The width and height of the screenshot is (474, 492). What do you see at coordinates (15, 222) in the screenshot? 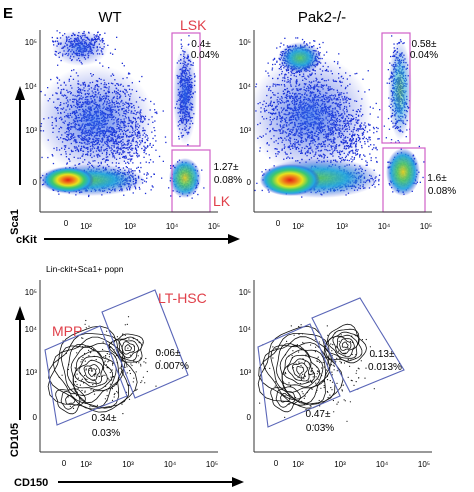
I see `y-axis-label-sca1: Sca1` at bounding box center [15, 222].